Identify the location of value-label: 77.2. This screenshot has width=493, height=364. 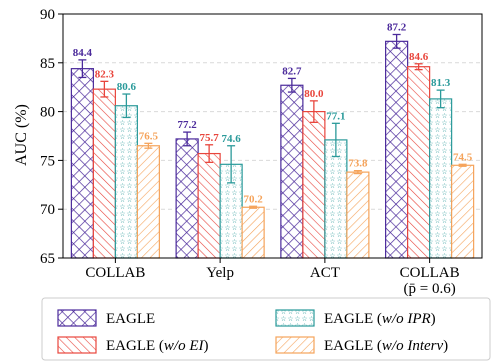
(188, 125).